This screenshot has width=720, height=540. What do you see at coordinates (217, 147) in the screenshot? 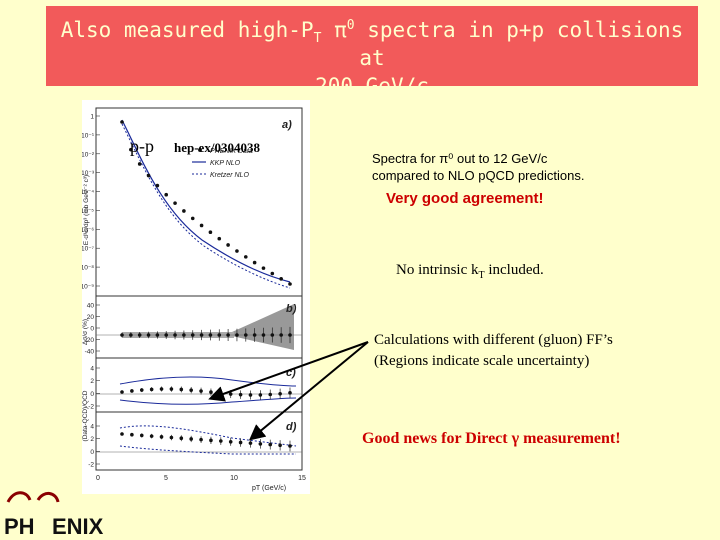
I see `hep-ex-reference: hep-ex/0304038` at bounding box center [217, 147].